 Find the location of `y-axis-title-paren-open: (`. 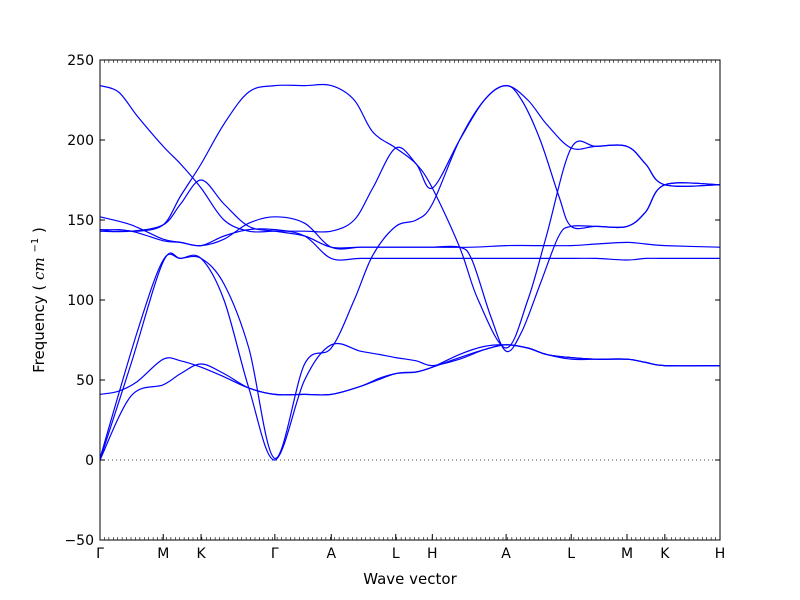

y-axis-title-paren-open: ( is located at coordinates (39, 288).